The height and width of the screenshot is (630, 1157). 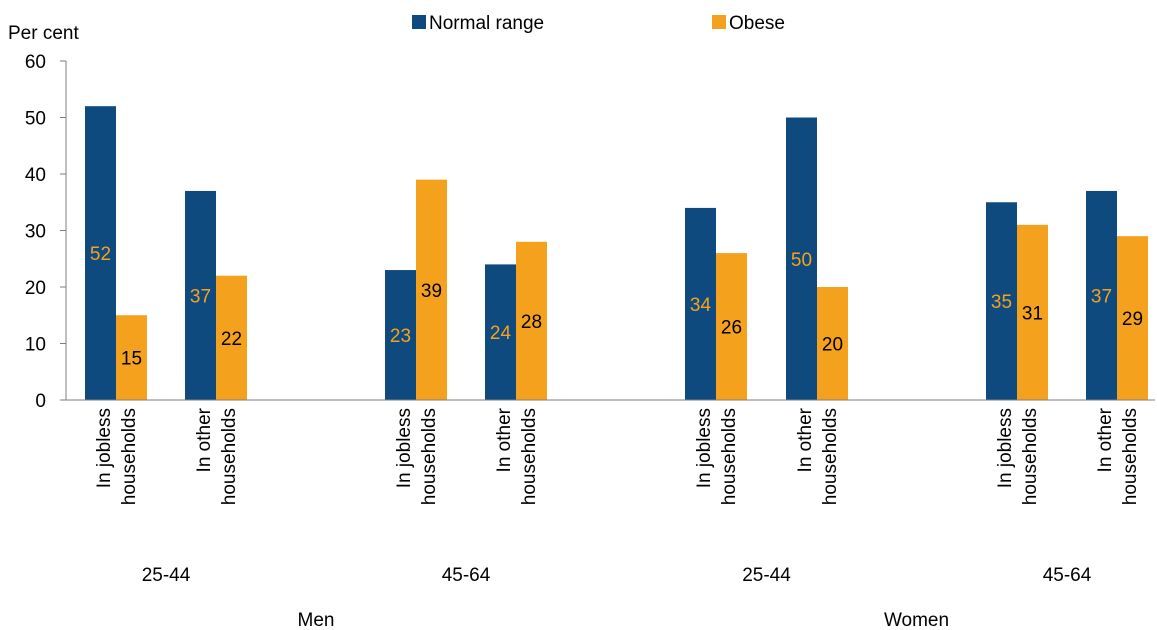 What do you see at coordinates (624, 620) in the screenshot?
I see `sex-group-labels: Men Women` at bounding box center [624, 620].